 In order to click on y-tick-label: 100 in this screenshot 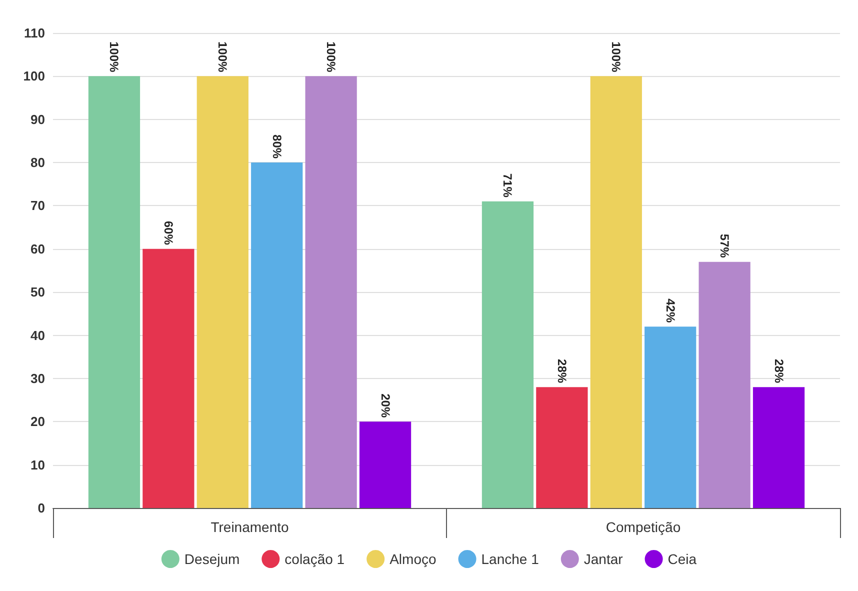, I will do `click(34, 76)`.